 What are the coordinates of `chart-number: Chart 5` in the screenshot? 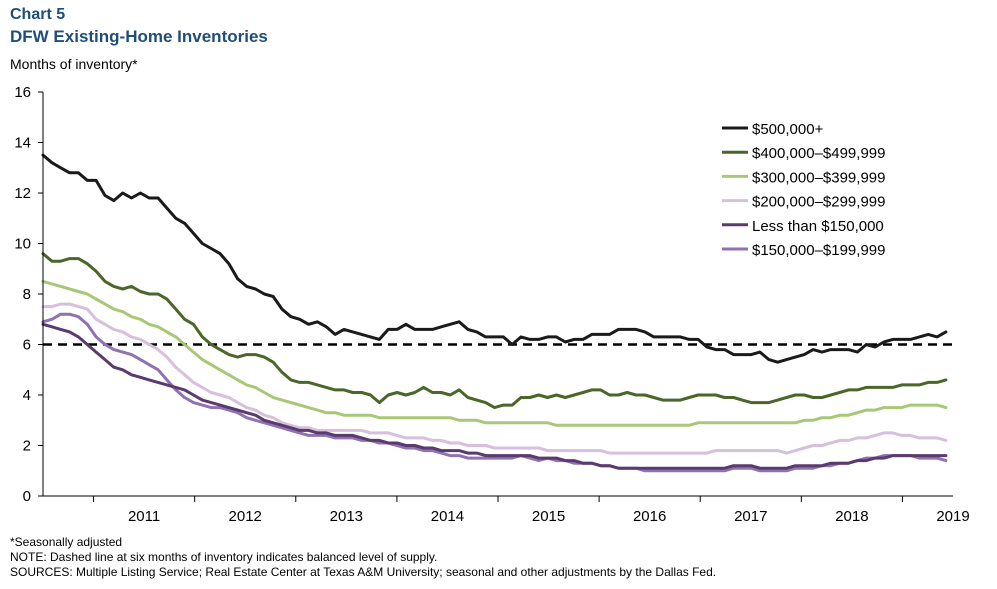 It's located at (38, 14).